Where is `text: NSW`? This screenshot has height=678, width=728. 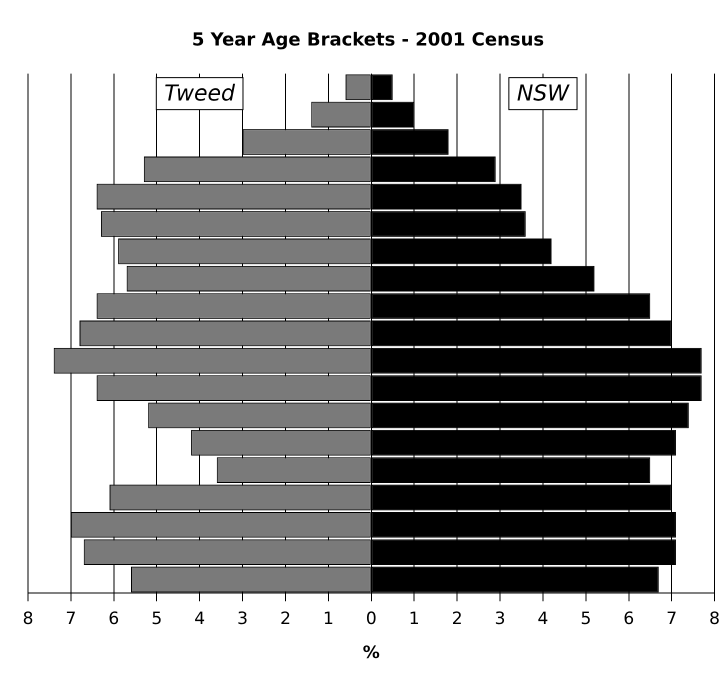
text: NSW is located at coordinates (543, 93).